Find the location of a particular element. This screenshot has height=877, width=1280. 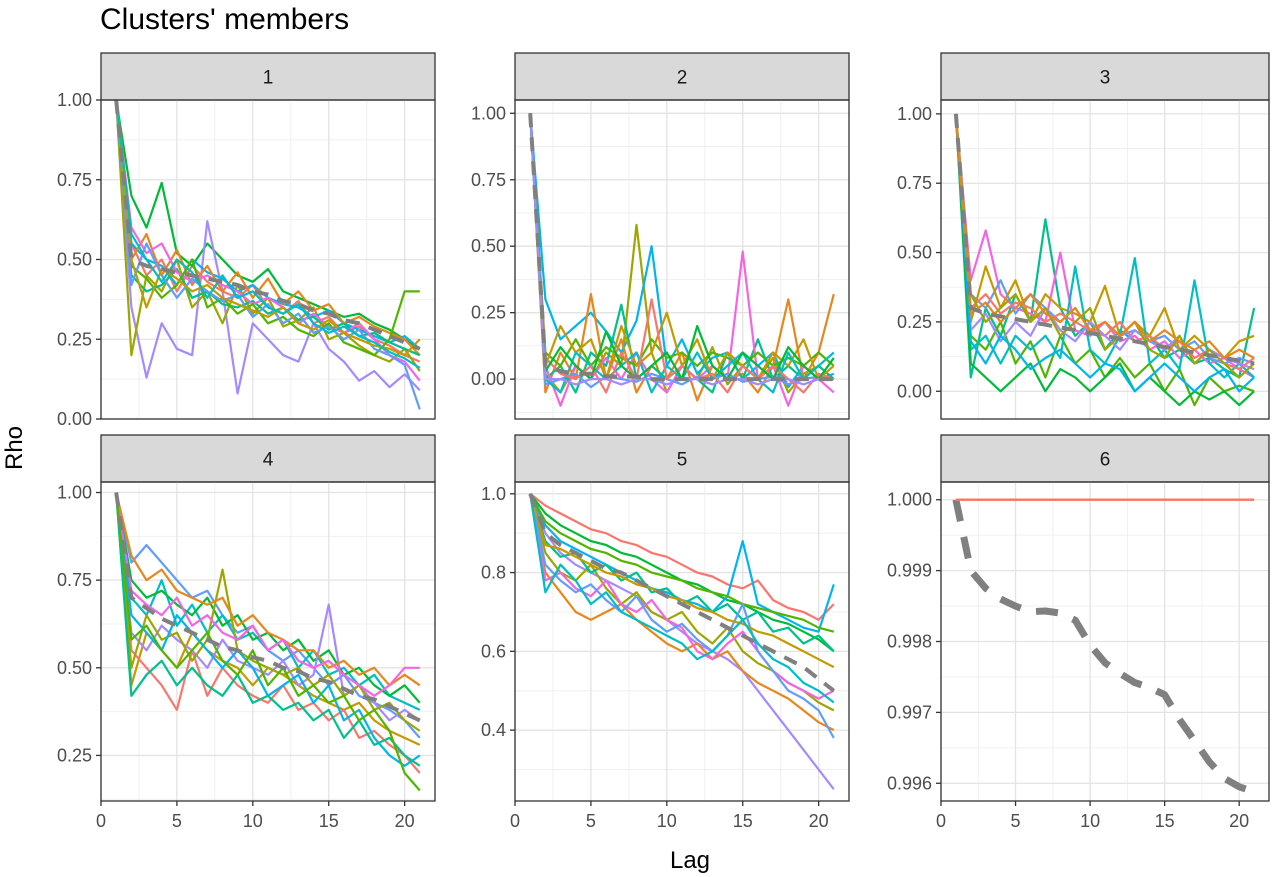

facet-panel-2: 2 0.00 0.25 0.50 0.75 1.00 is located at coordinates (660, 236).